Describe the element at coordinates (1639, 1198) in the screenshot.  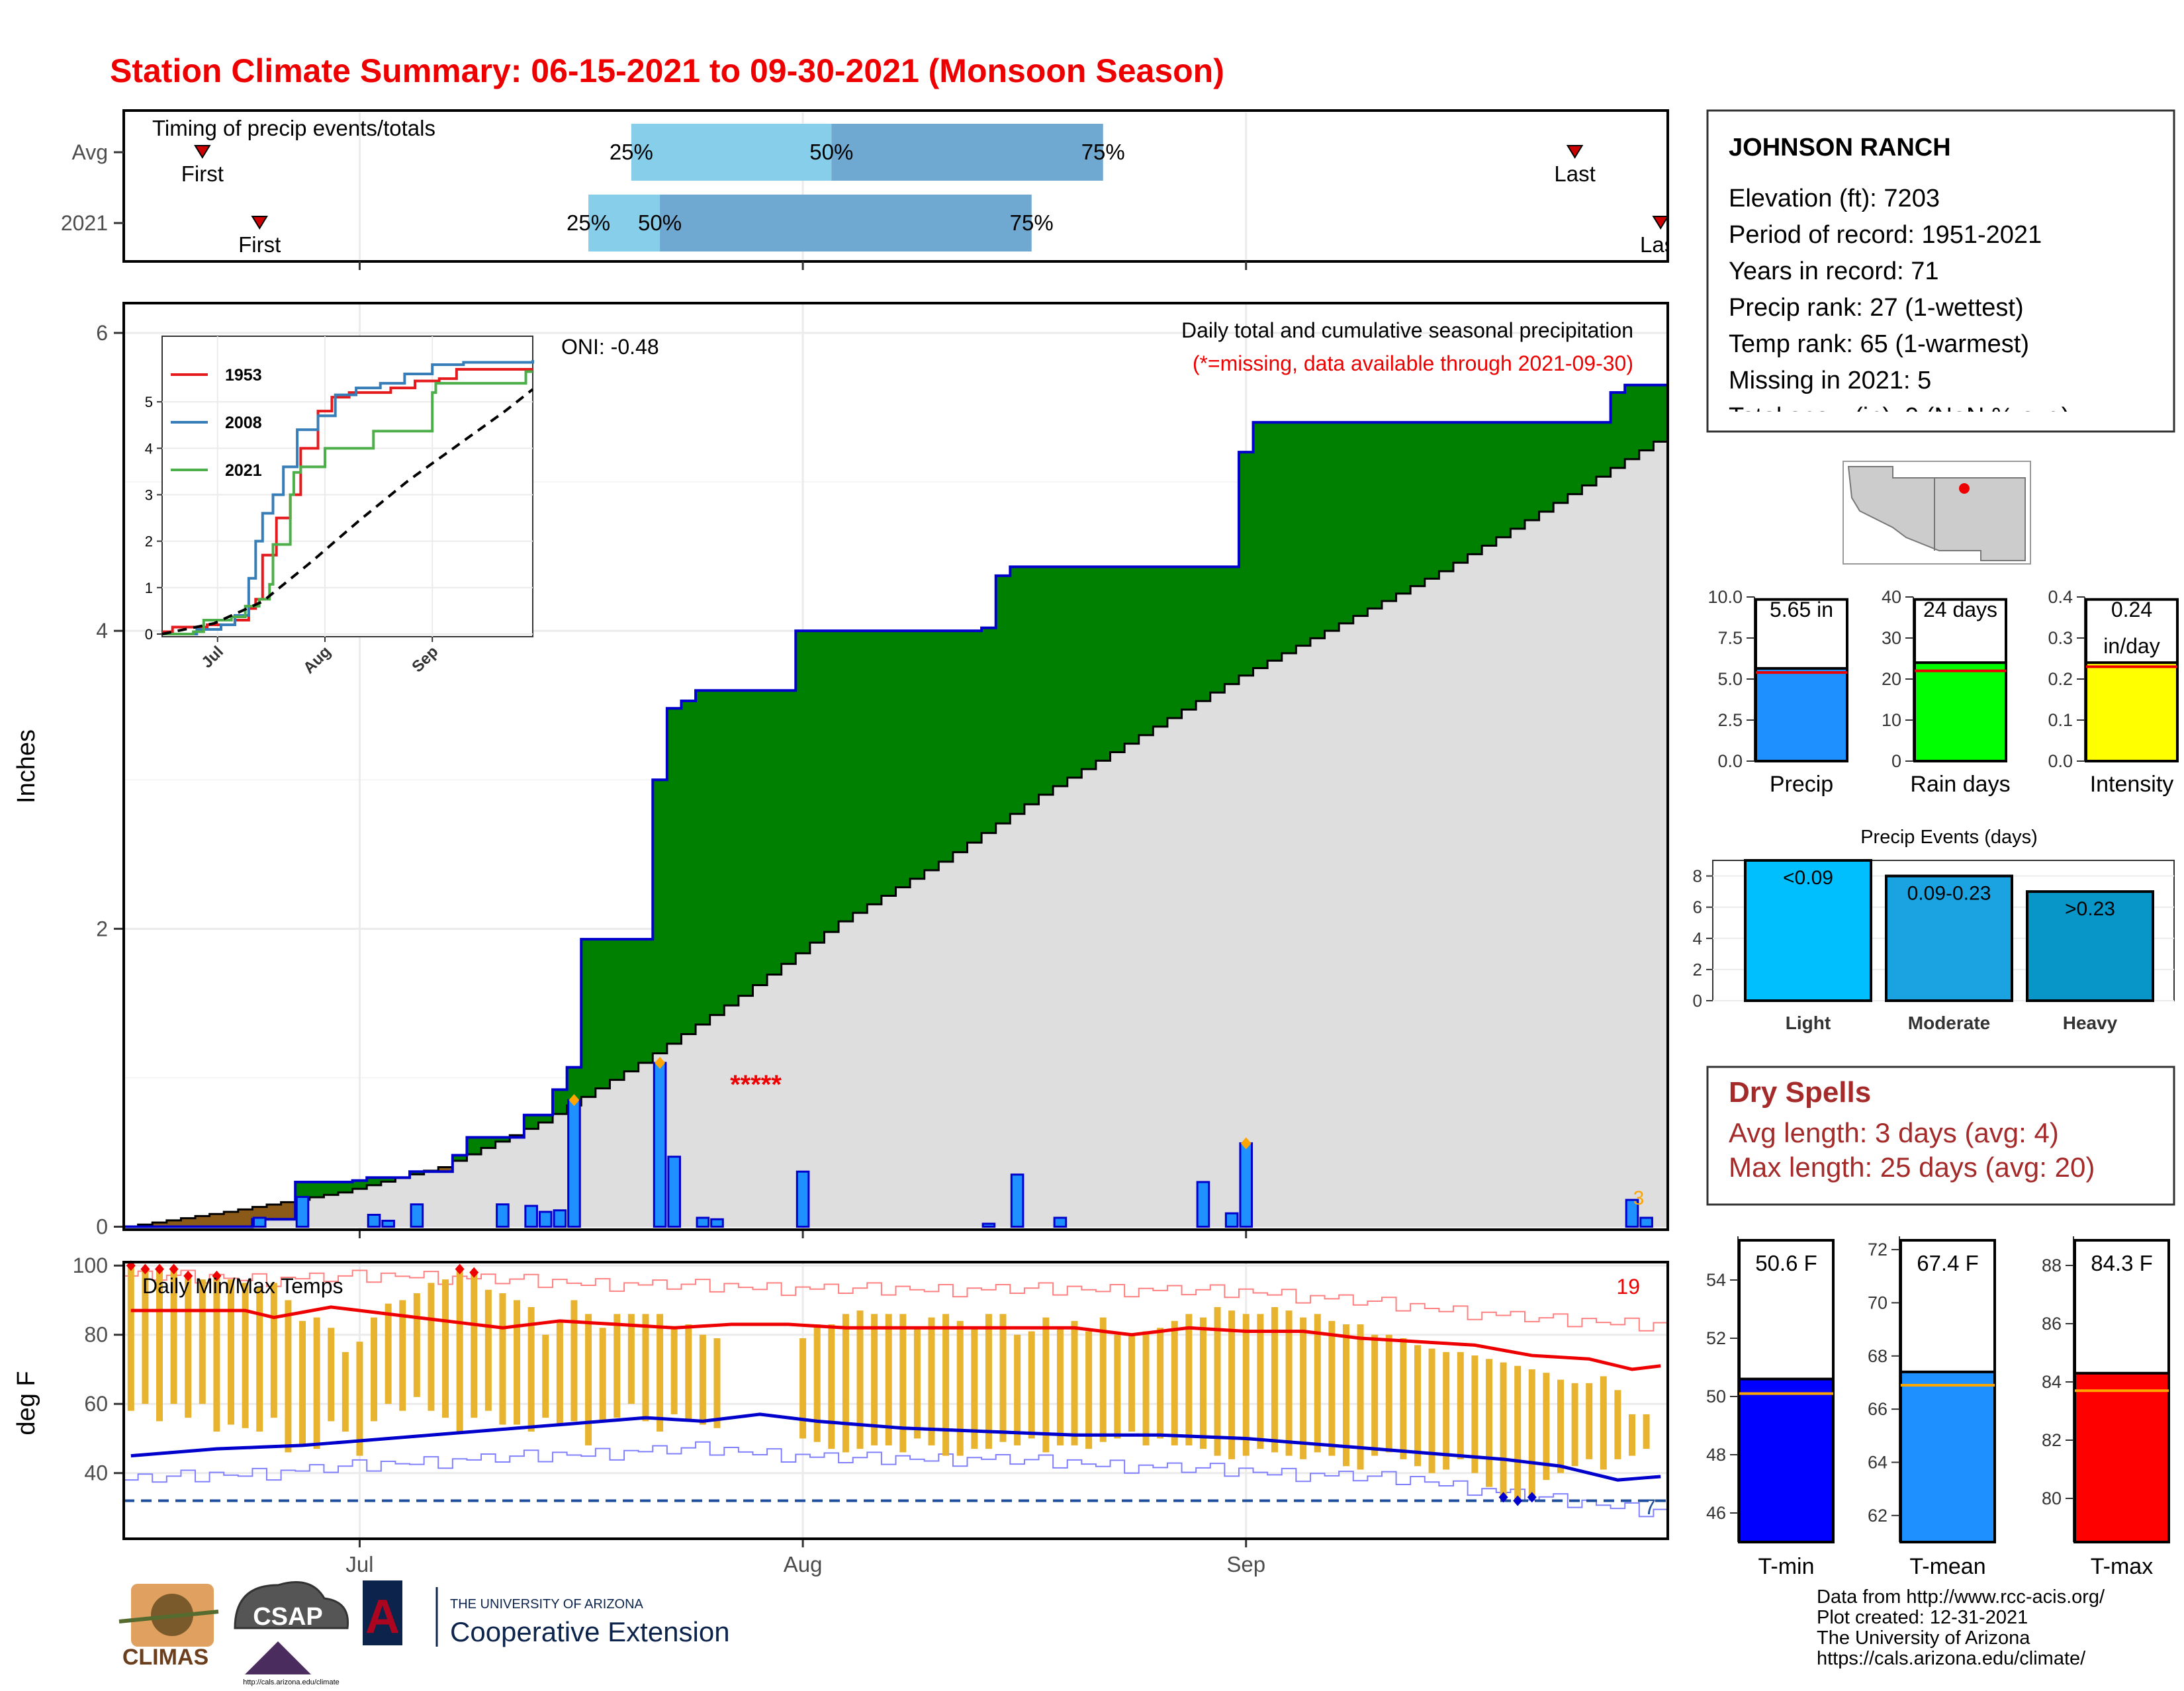
I see `extreme-count-label: 3` at that location.